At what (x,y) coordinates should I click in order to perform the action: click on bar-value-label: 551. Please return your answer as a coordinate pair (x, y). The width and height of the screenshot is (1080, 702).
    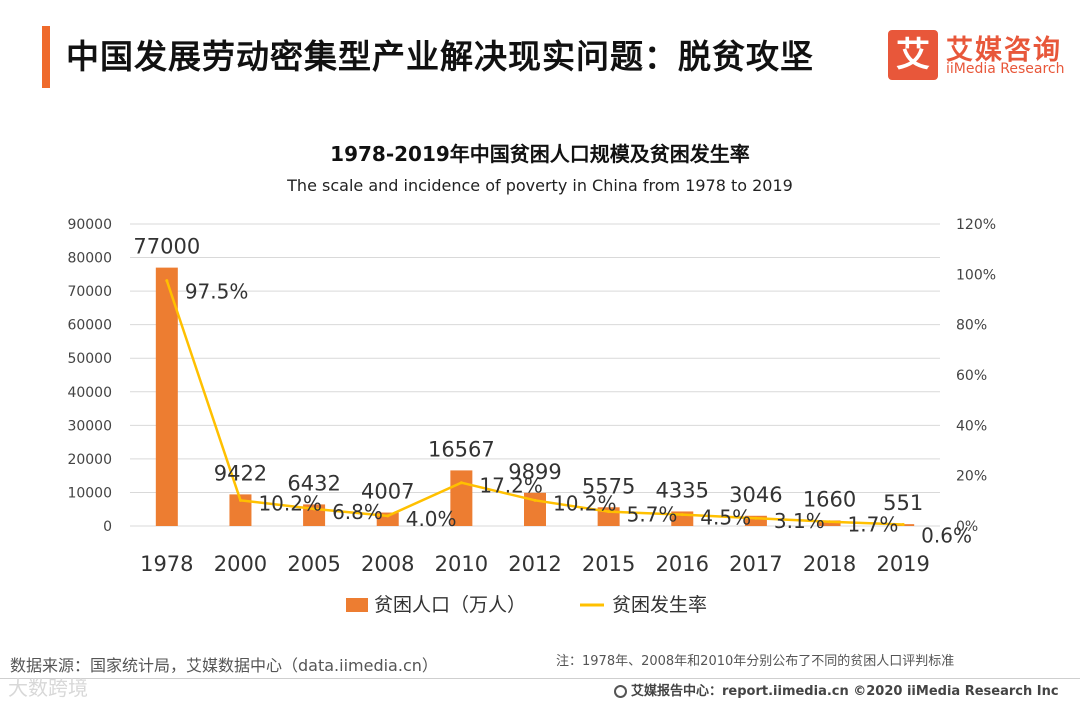
    Looking at the image, I should click on (903, 503).